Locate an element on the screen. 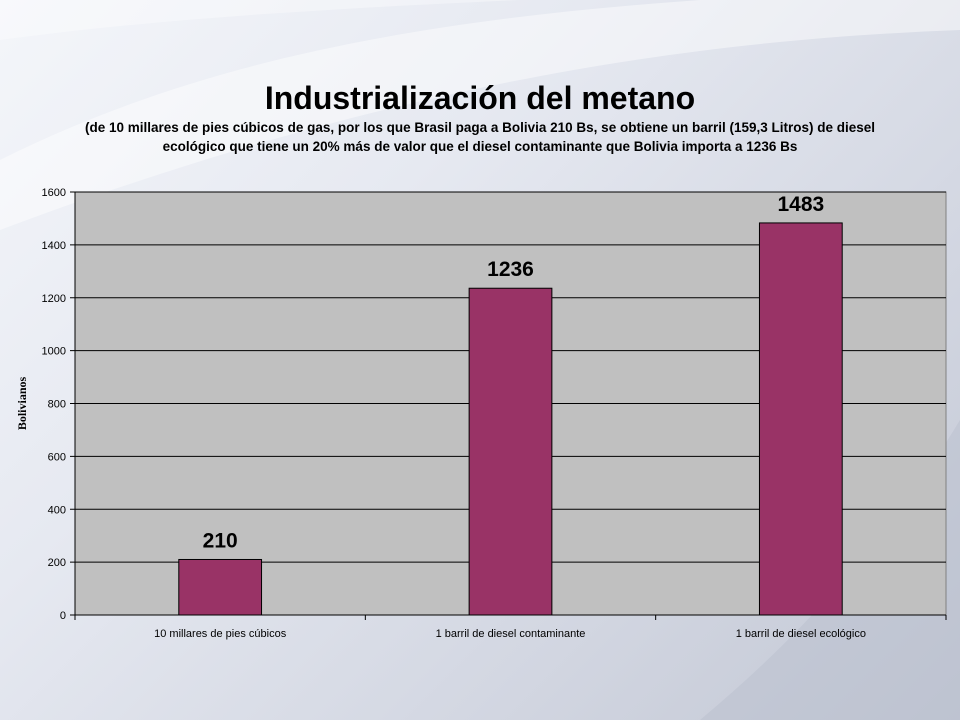 This screenshot has height=720, width=960. y-tick-label-400: 400 is located at coordinates (57, 510).